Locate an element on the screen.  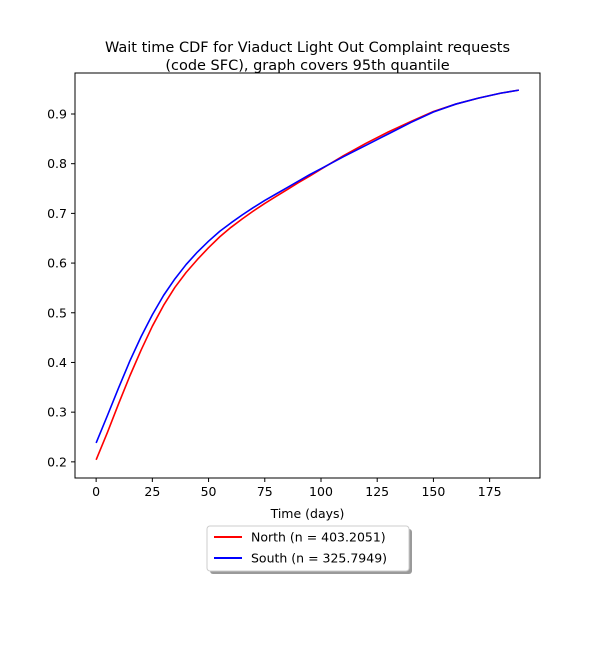
legend-label-north: North (n = 403.2051) is located at coordinates (318, 537).